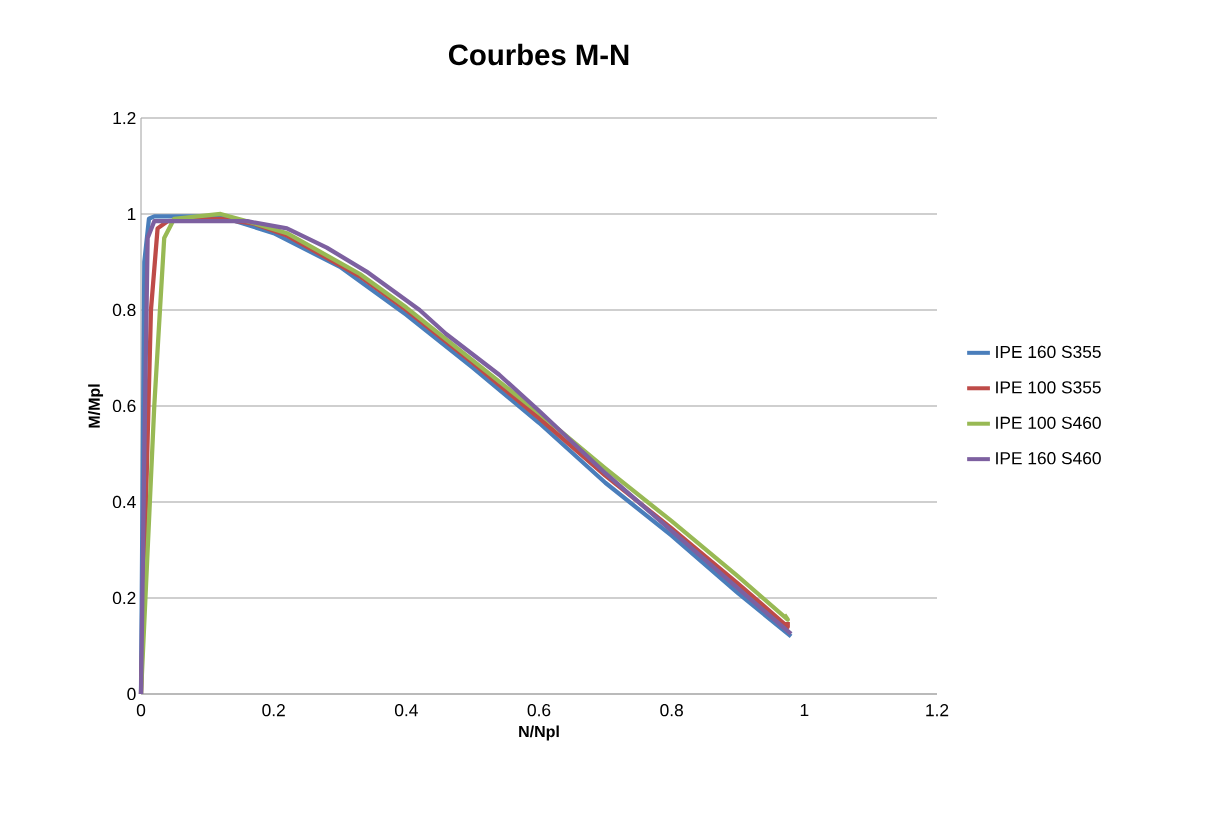 This screenshot has height=814, width=1218. Describe the element at coordinates (124, 502) in the screenshot. I see `y-tick-label: 0.4` at that location.